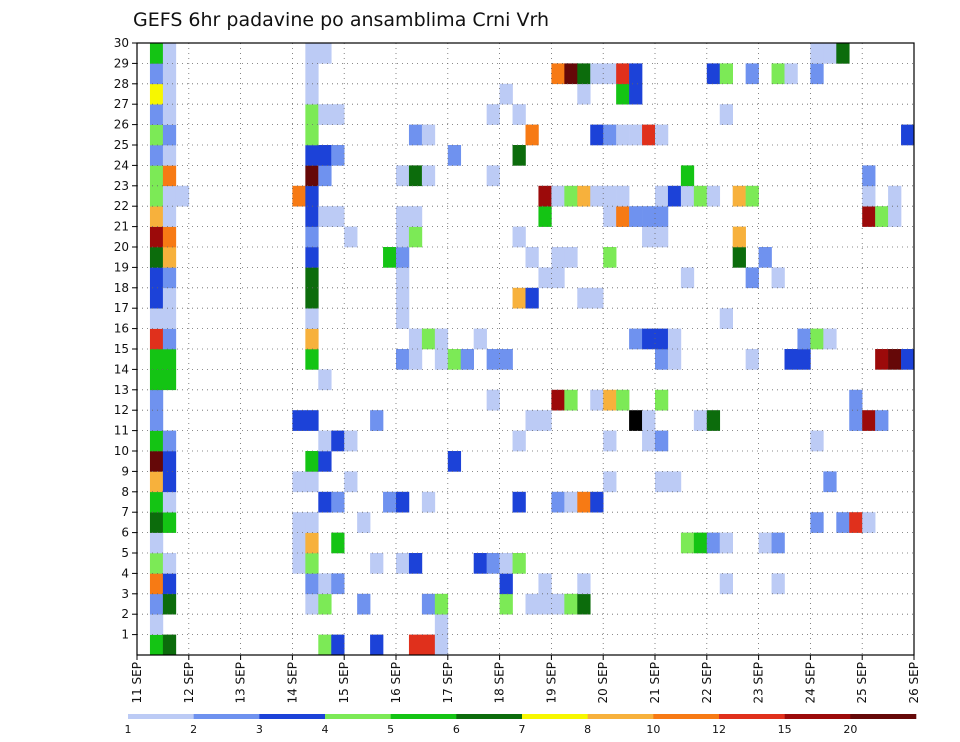 Image resolution: width=960 pixels, height=742 pixels. I want to click on y-tick-label: 2, so click(125, 614).